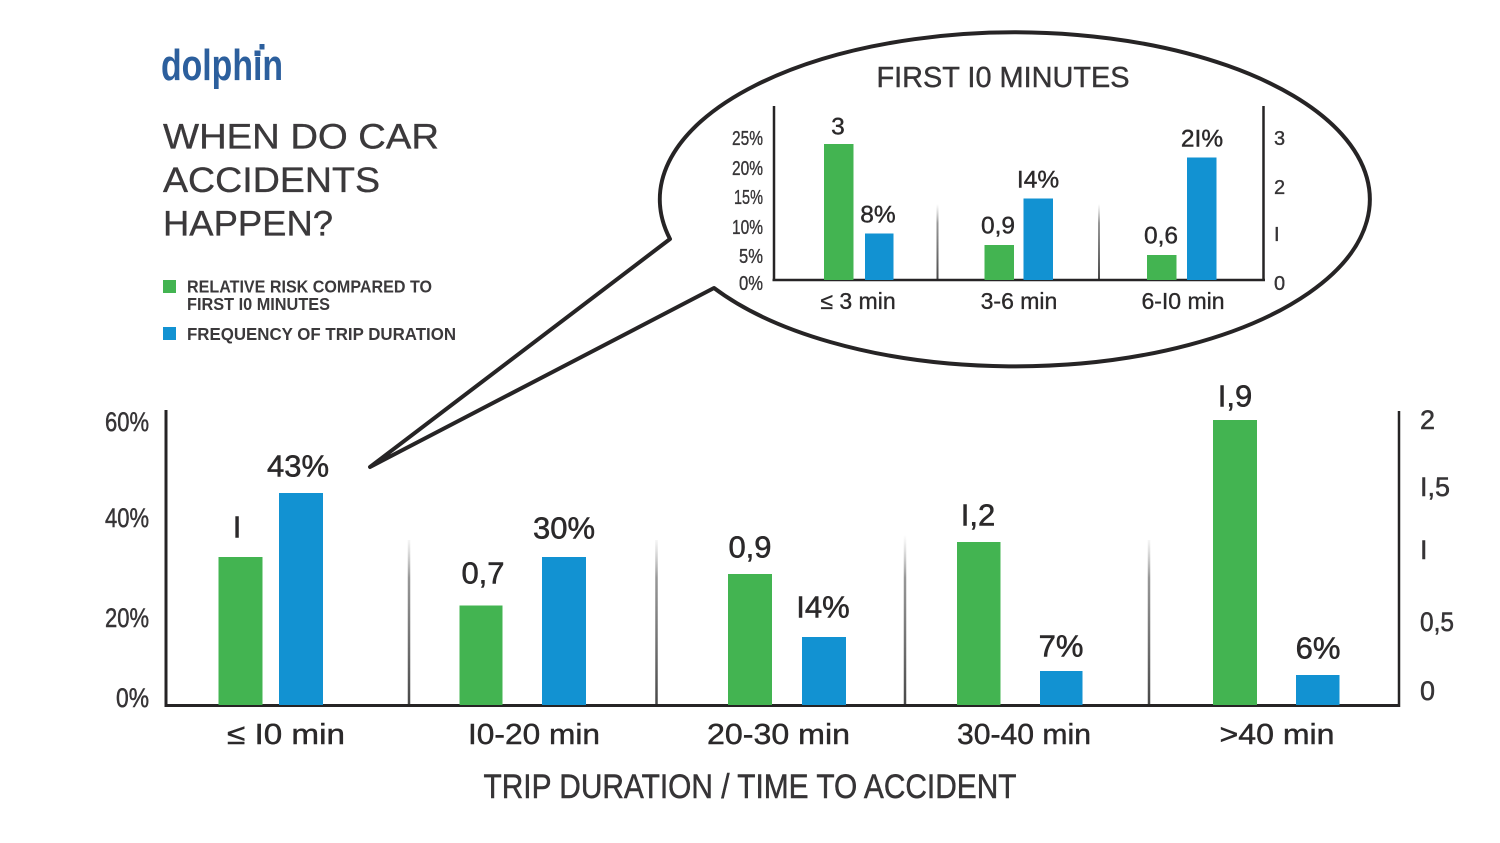  What do you see at coordinates (1182, 301) in the screenshot?
I see `svg-text: 6-I0 min` at bounding box center [1182, 301].